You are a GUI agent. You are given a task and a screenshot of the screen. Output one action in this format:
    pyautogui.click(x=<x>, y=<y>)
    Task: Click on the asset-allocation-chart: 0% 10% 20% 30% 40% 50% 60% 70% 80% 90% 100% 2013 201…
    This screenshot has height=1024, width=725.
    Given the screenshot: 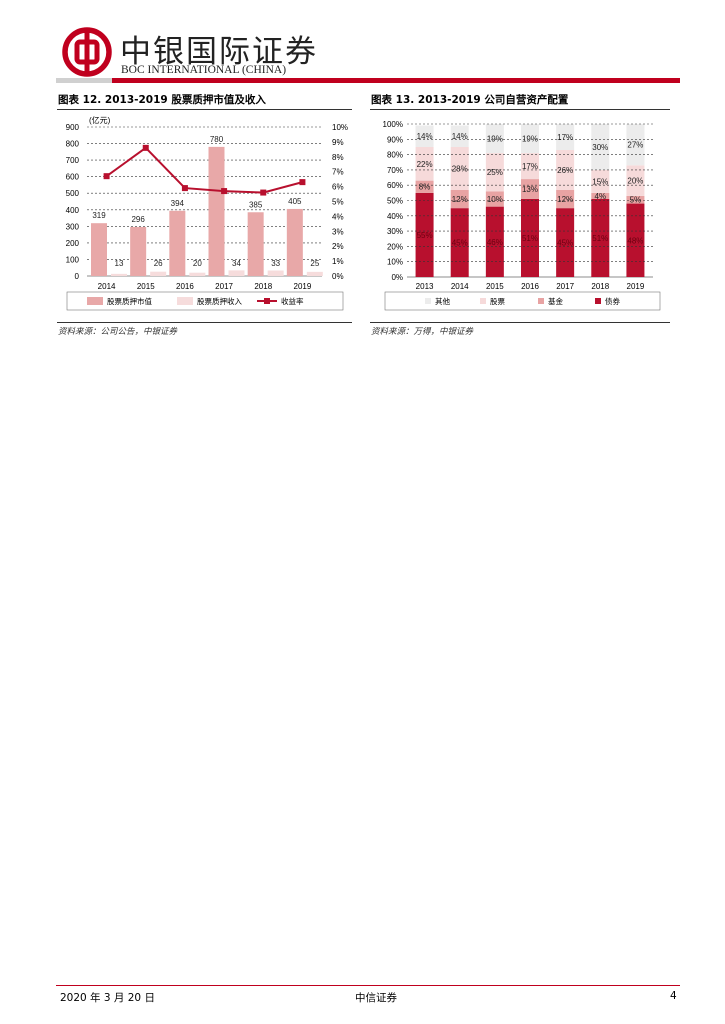 What is the action you would take?
    pyautogui.click(x=522, y=215)
    